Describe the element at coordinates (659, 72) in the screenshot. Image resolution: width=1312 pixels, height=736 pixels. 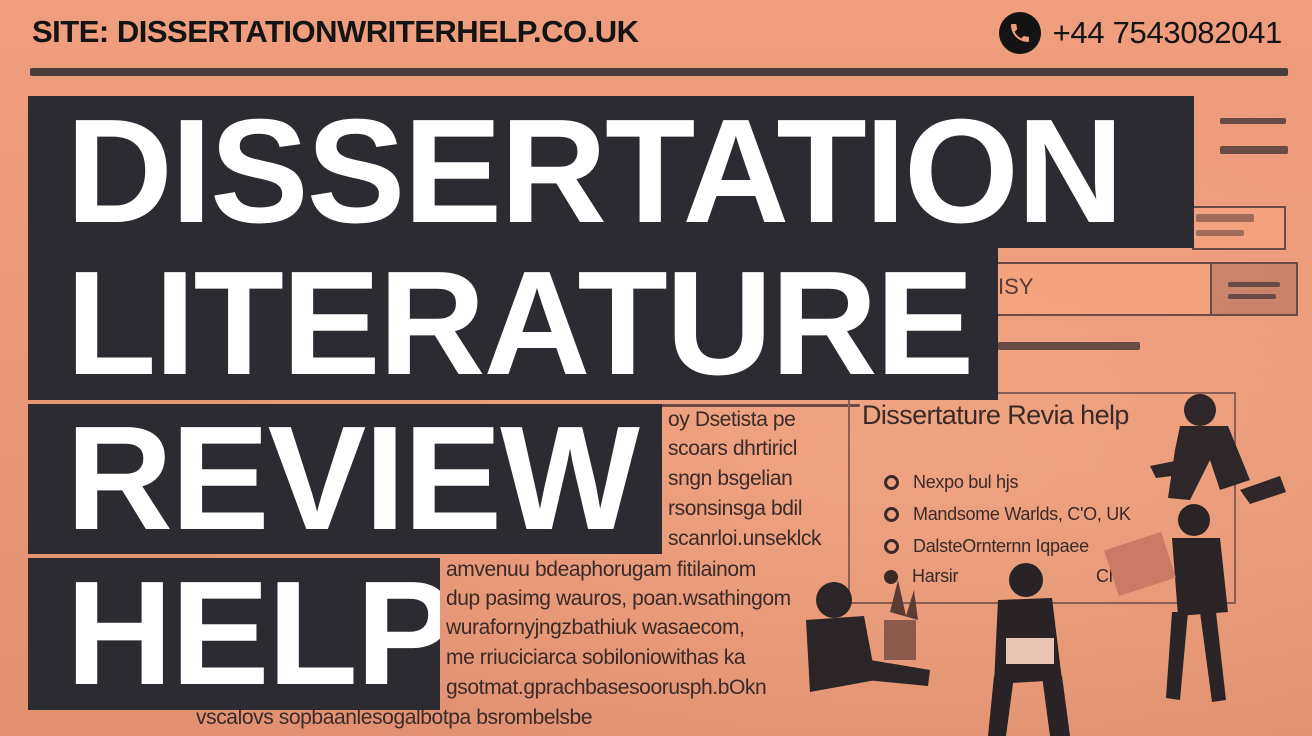
I see `divider` at that location.